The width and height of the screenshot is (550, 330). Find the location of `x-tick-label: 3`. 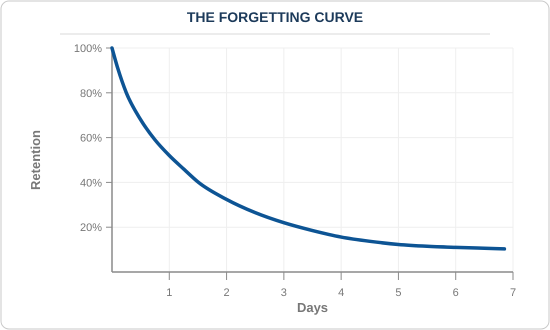

x-tick-label: 3 is located at coordinates (283, 293).